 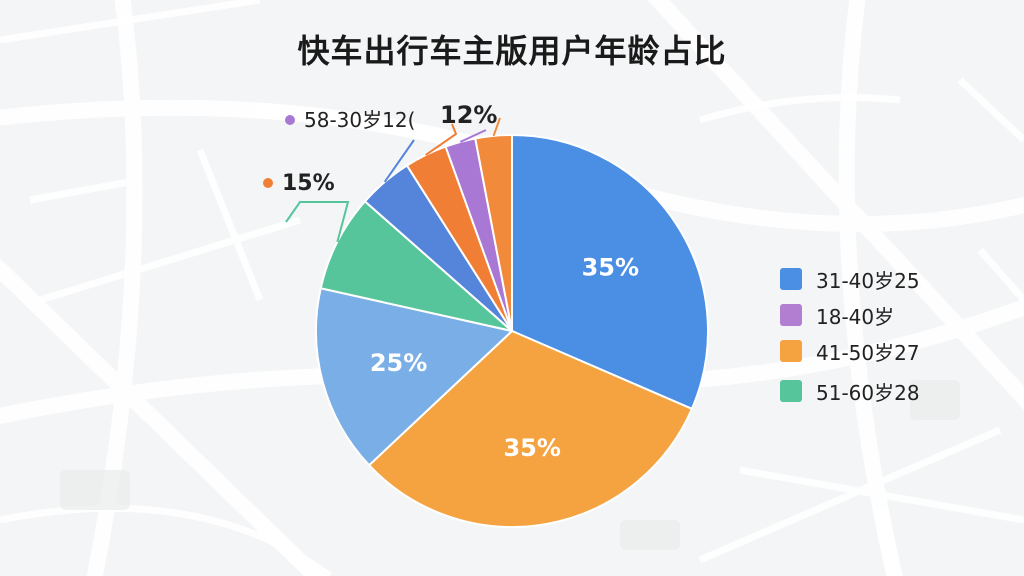 What do you see at coordinates (359, 120) in the screenshot?
I see `callout-label: 58-30岁12(` at bounding box center [359, 120].